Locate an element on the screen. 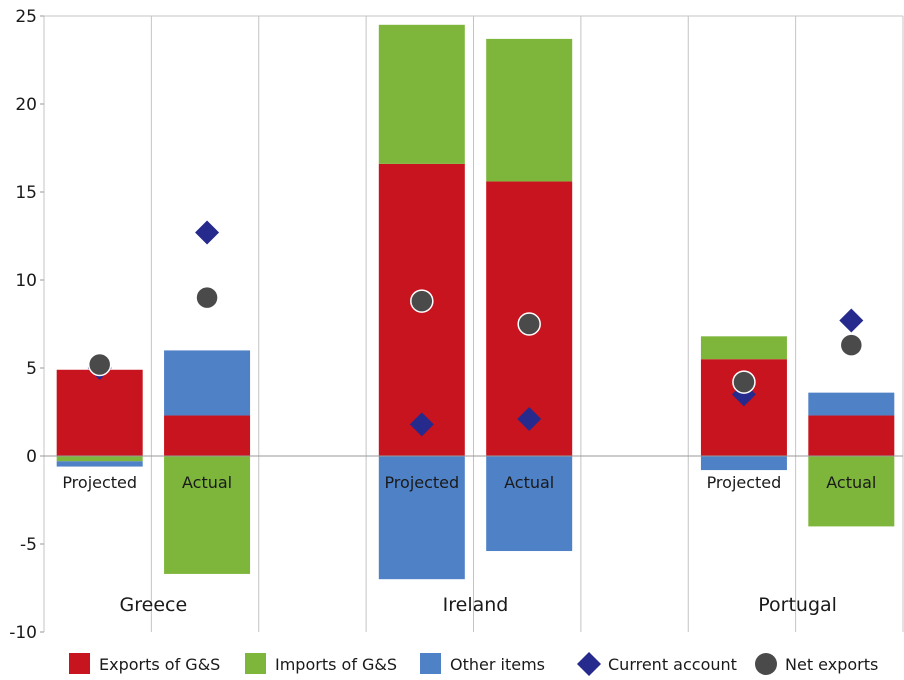 Image resolution: width=904 pixels, height=680 pixels. group-label-ireland: Ireland is located at coordinates (476, 605).